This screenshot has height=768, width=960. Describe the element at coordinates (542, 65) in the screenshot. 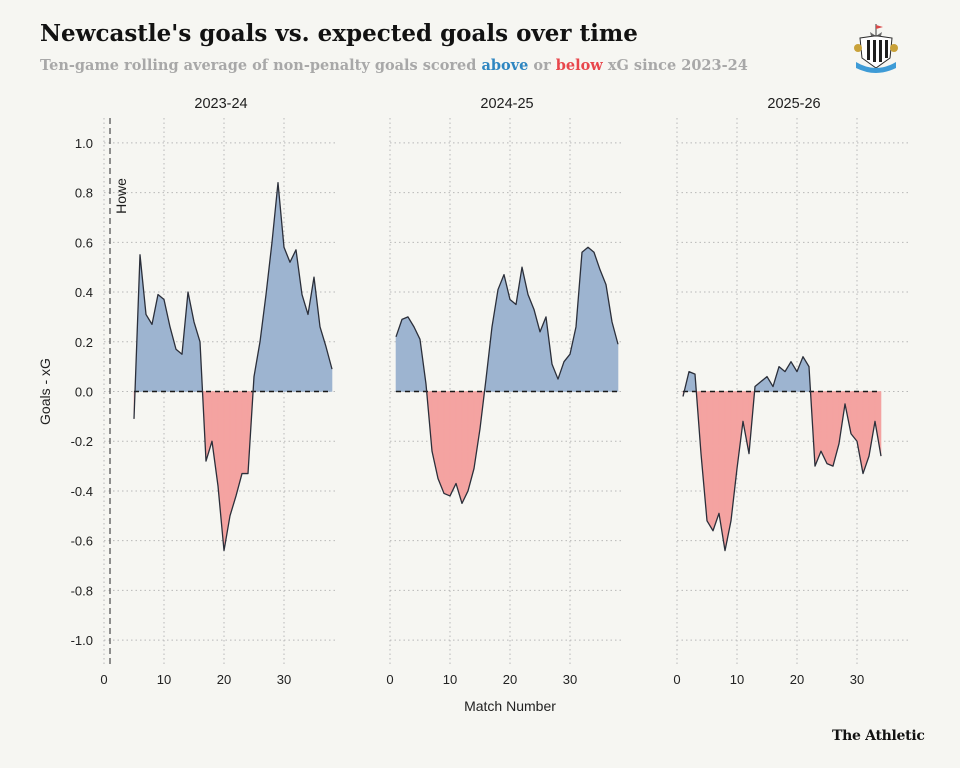

I see `subtitle-middle: or` at that location.